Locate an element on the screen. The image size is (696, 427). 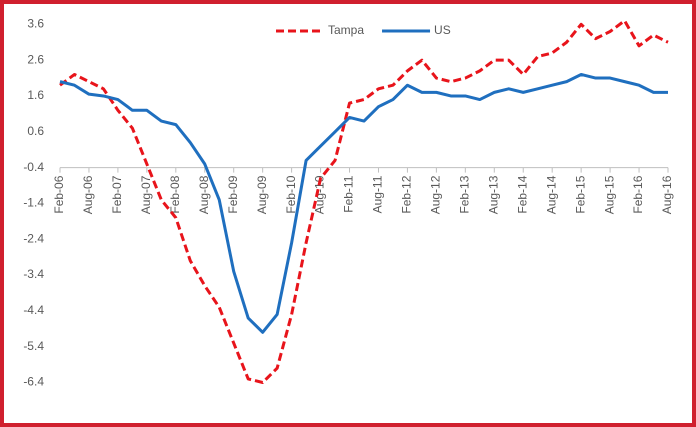
y-tick-label: 2.6 is located at coordinates (35, 59).